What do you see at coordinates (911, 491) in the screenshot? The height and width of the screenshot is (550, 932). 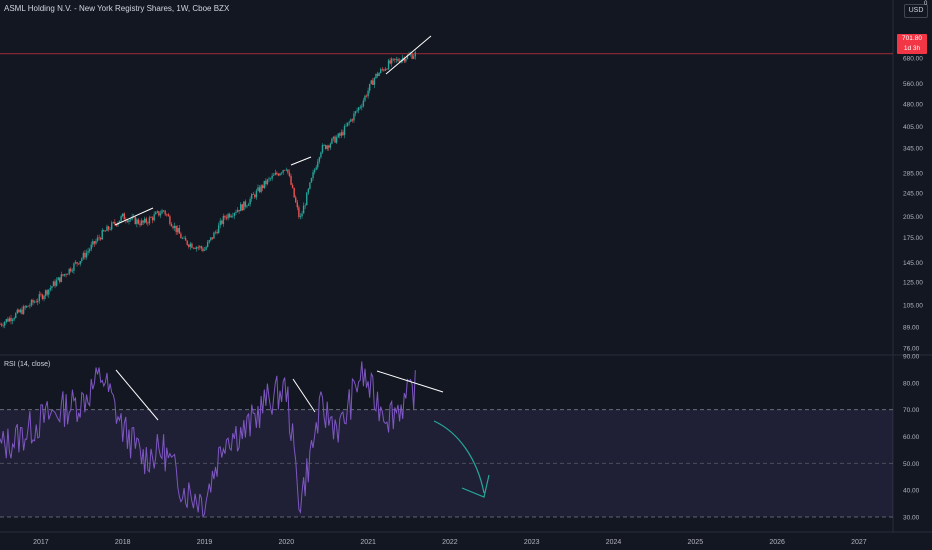 I see `rsi-tick-label: 40.00` at bounding box center [911, 491].